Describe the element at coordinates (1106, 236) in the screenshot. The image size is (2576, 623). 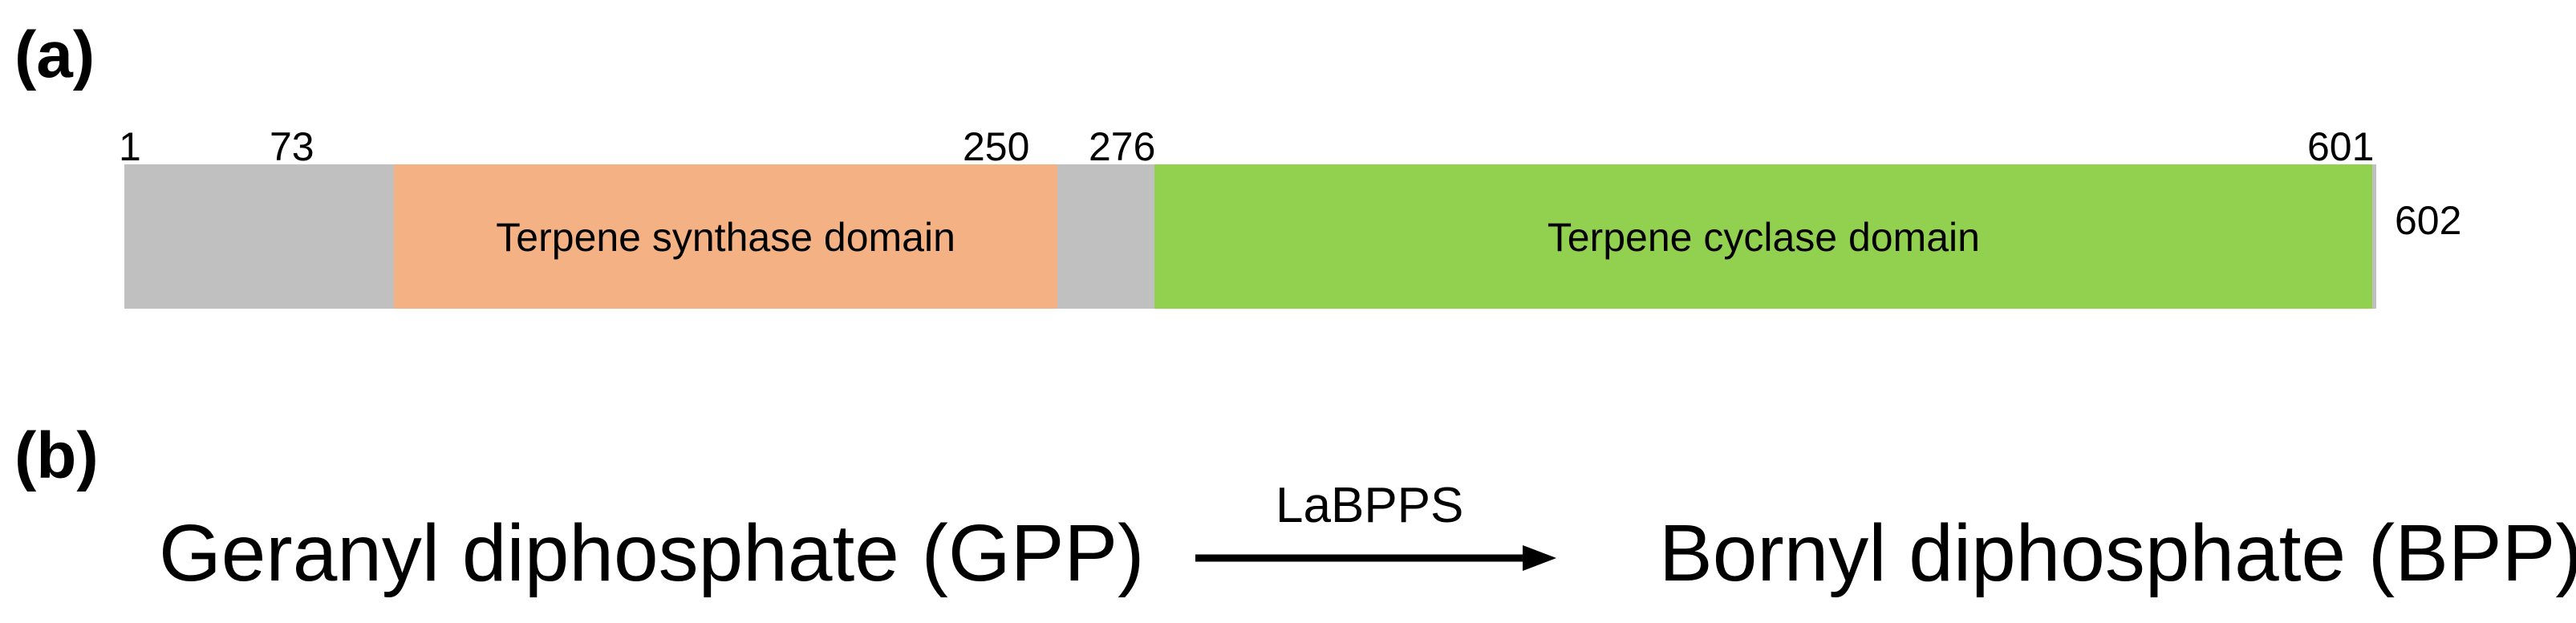
I see `linker-segment-middle` at that location.